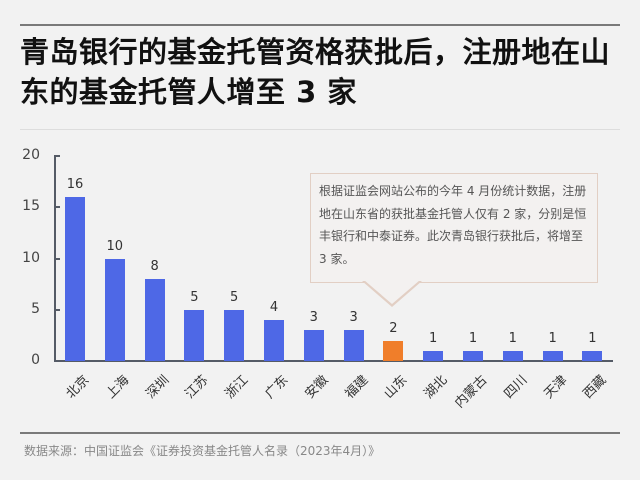  I want to click on x-tick-label: 山东, so click(396, 387).